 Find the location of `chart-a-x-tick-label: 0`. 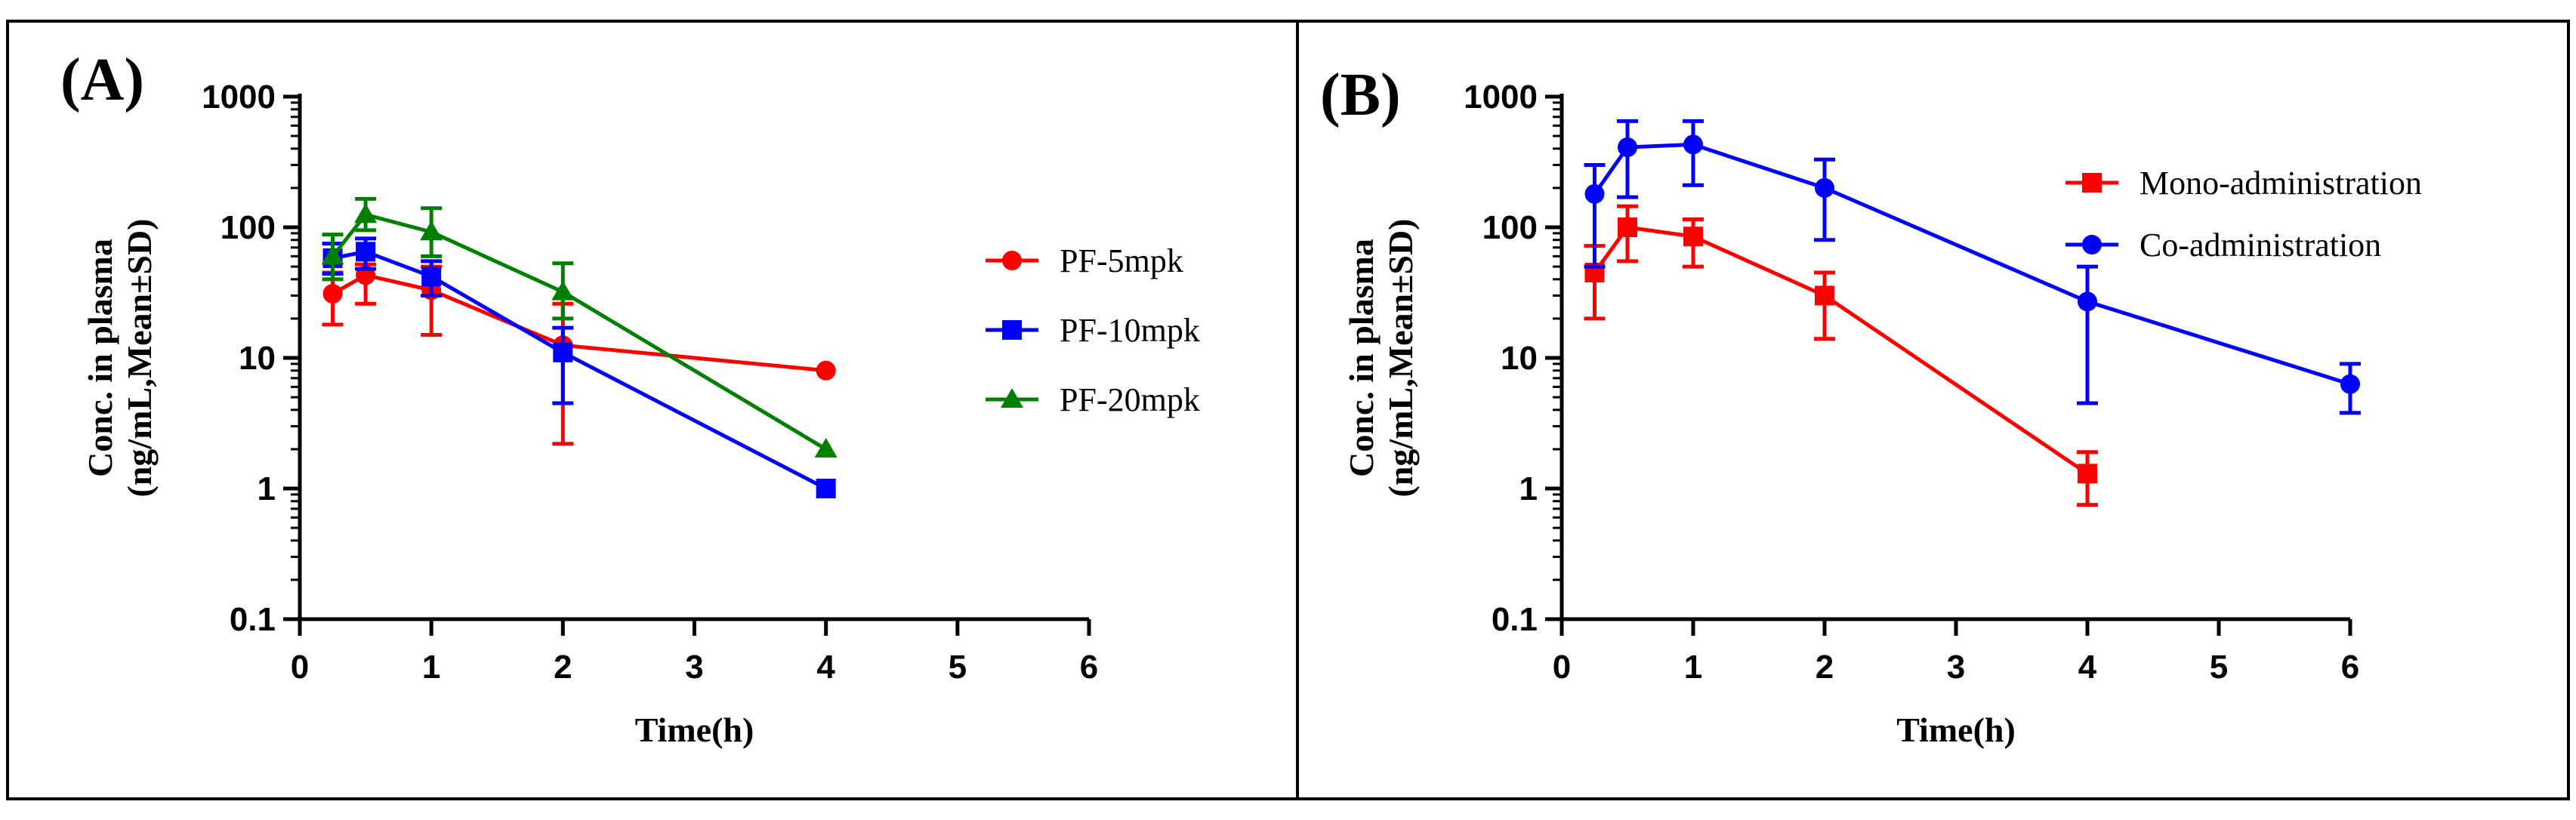

chart-a-x-tick-label: 0 is located at coordinates (300, 667).